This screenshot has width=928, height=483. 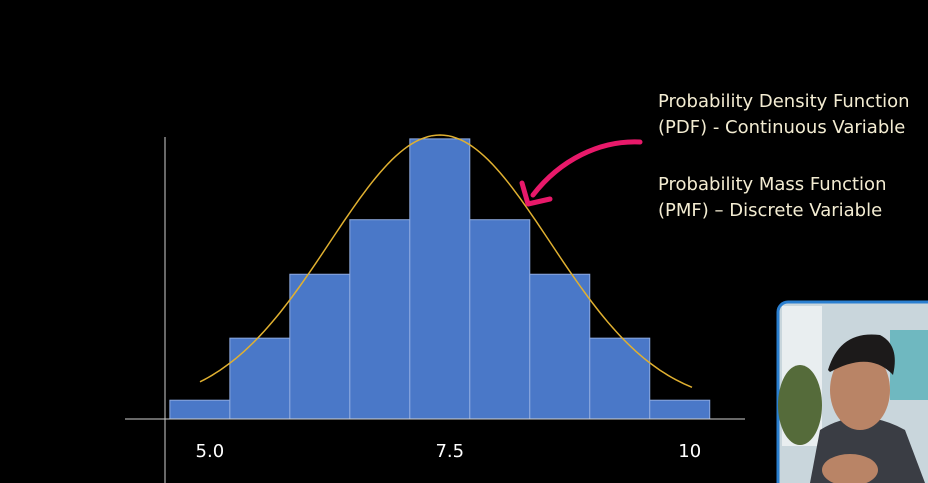 I want to click on annotation: (PDF) - Continuous Variable, so click(x=781, y=127).